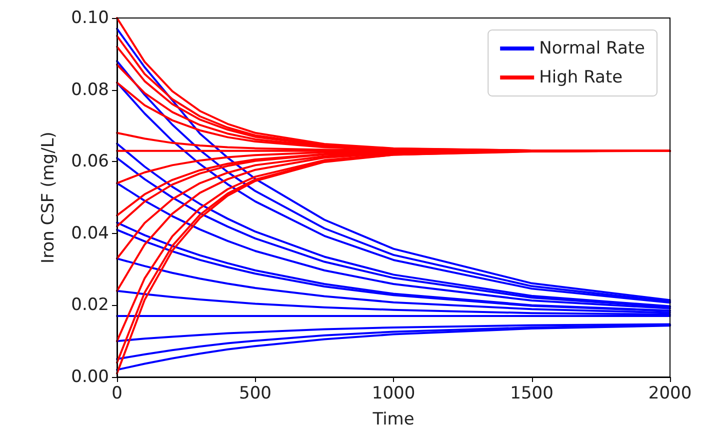 Image resolution: width=709 pixels, height=443 pixels. I want to click on y-tick-label: 0.10, so click(90, 18).